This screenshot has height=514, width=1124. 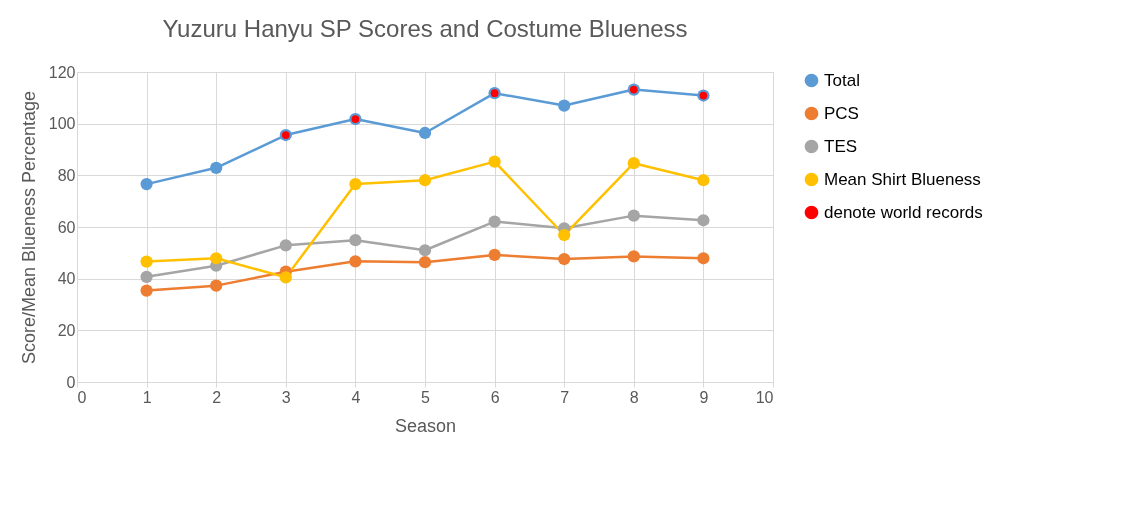 I want to click on x-tick-label: 0, so click(x=82, y=397).